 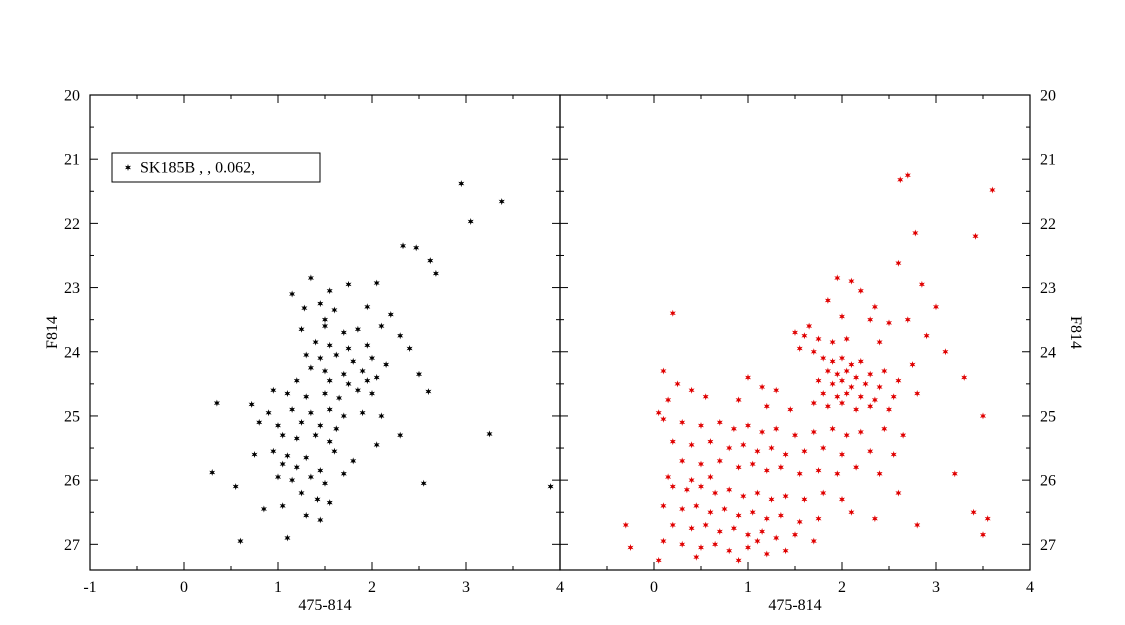 What do you see at coordinates (842, 587) in the screenshot?
I see `x-tick-label: 2` at bounding box center [842, 587].